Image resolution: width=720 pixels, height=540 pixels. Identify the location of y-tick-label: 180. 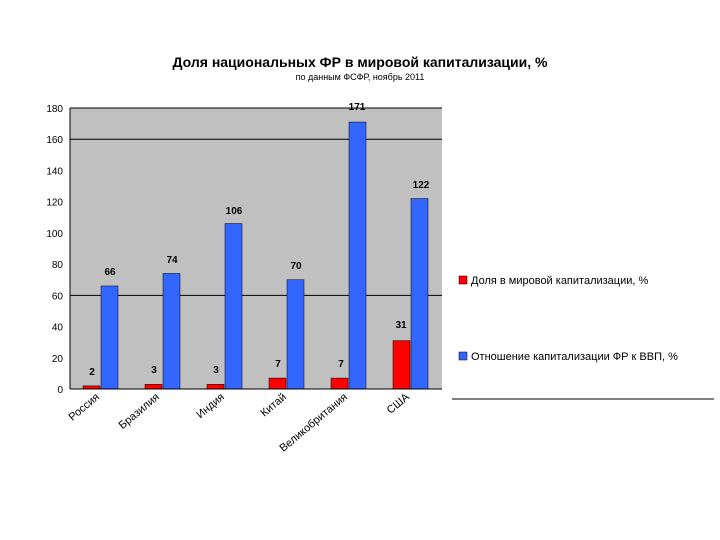
(54, 109).